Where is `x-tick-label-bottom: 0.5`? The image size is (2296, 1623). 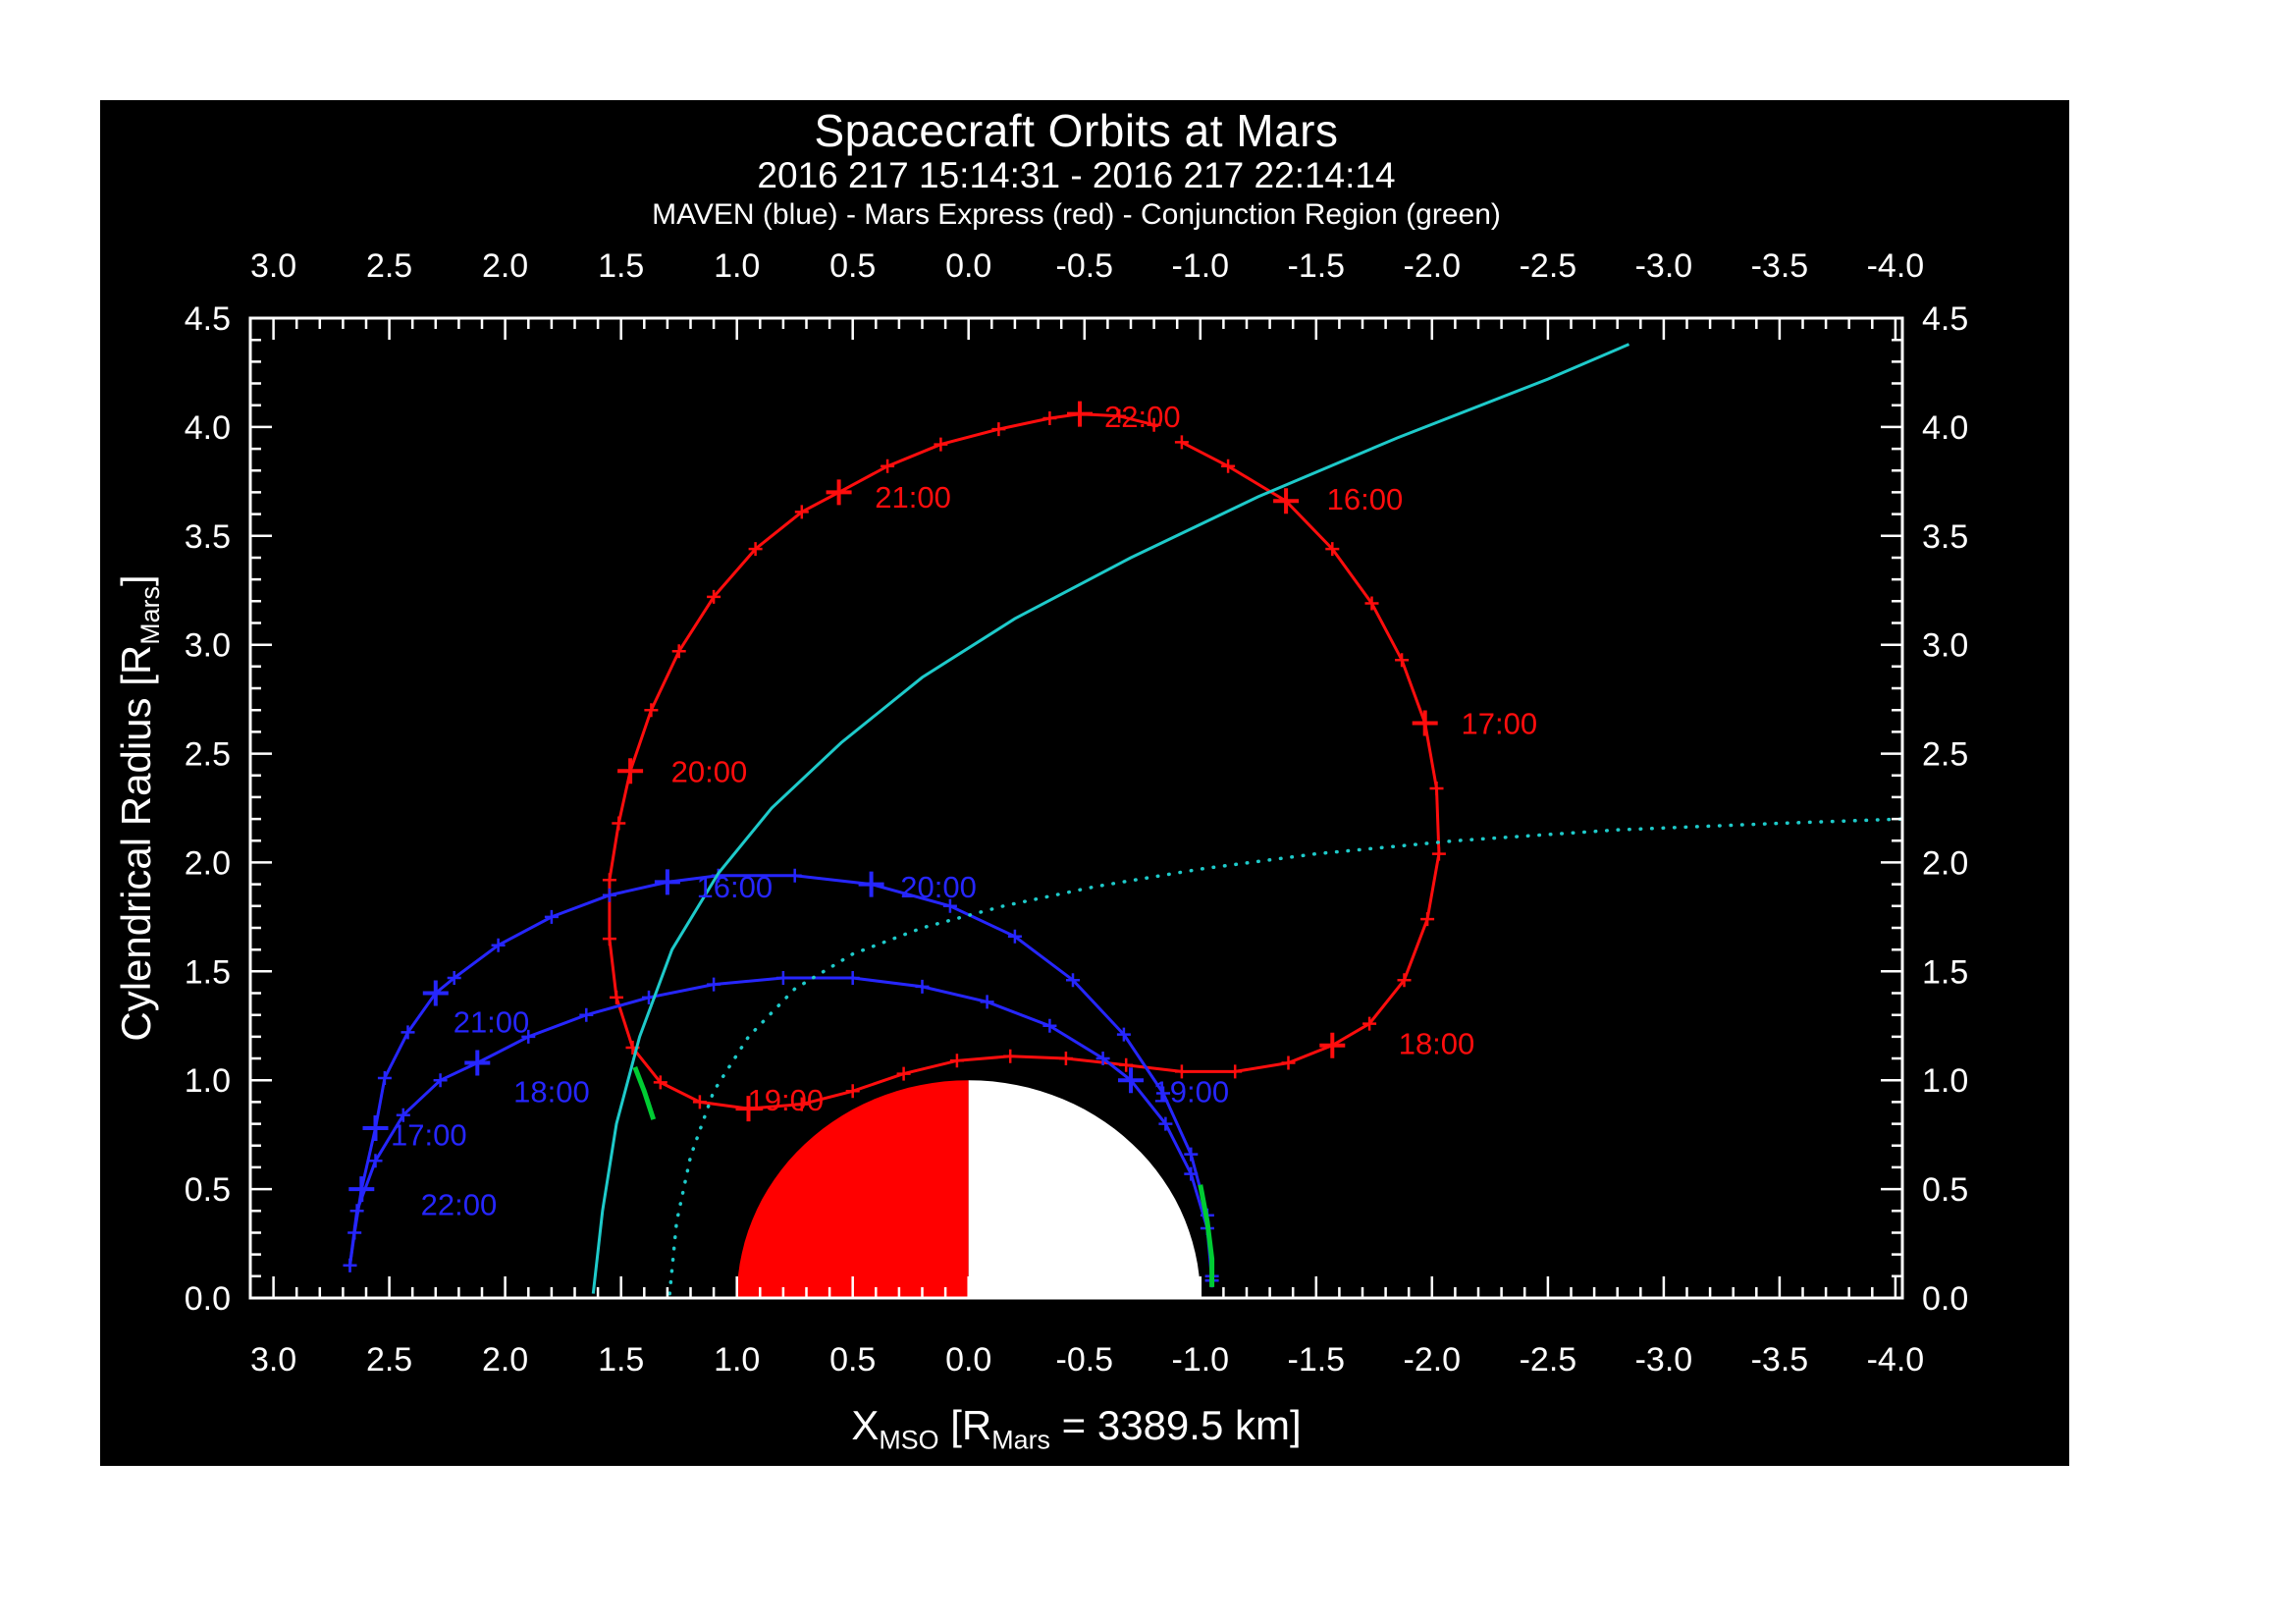
x-tick-label-bottom: 0.5 is located at coordinates (853, 1360).